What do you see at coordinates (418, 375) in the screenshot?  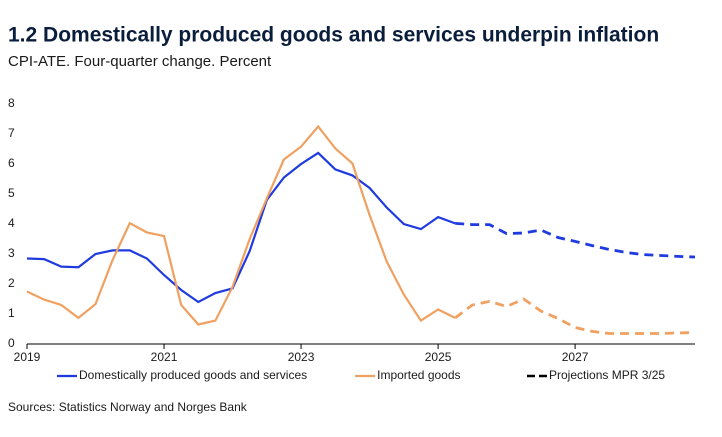 I see `legend-label: Imported goods` at bounding box center [418, 375].